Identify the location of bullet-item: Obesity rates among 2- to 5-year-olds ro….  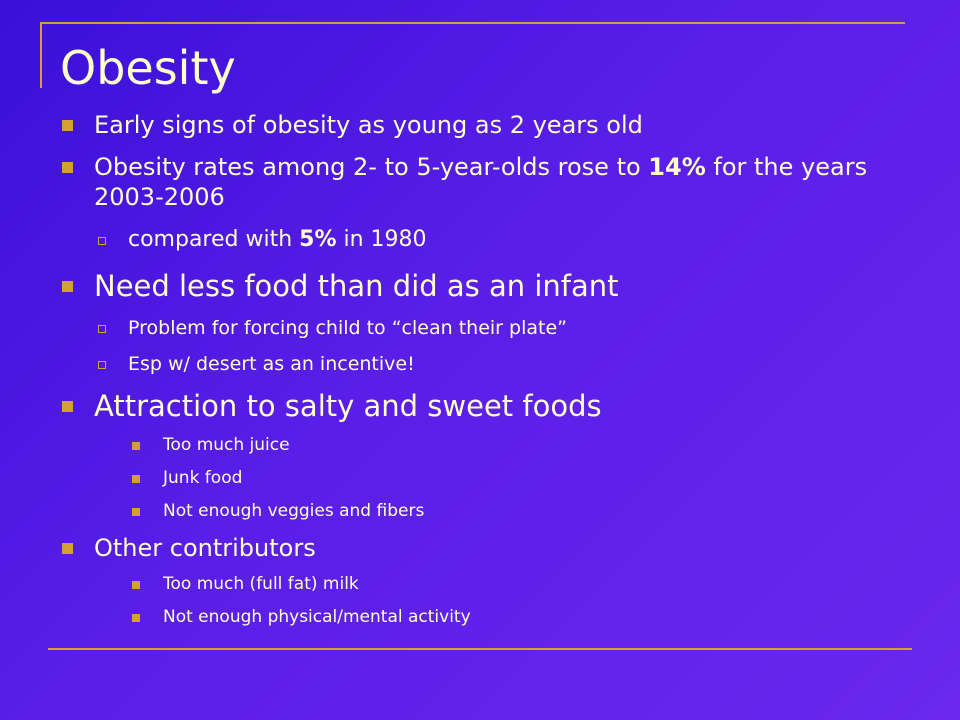
(490, 182).